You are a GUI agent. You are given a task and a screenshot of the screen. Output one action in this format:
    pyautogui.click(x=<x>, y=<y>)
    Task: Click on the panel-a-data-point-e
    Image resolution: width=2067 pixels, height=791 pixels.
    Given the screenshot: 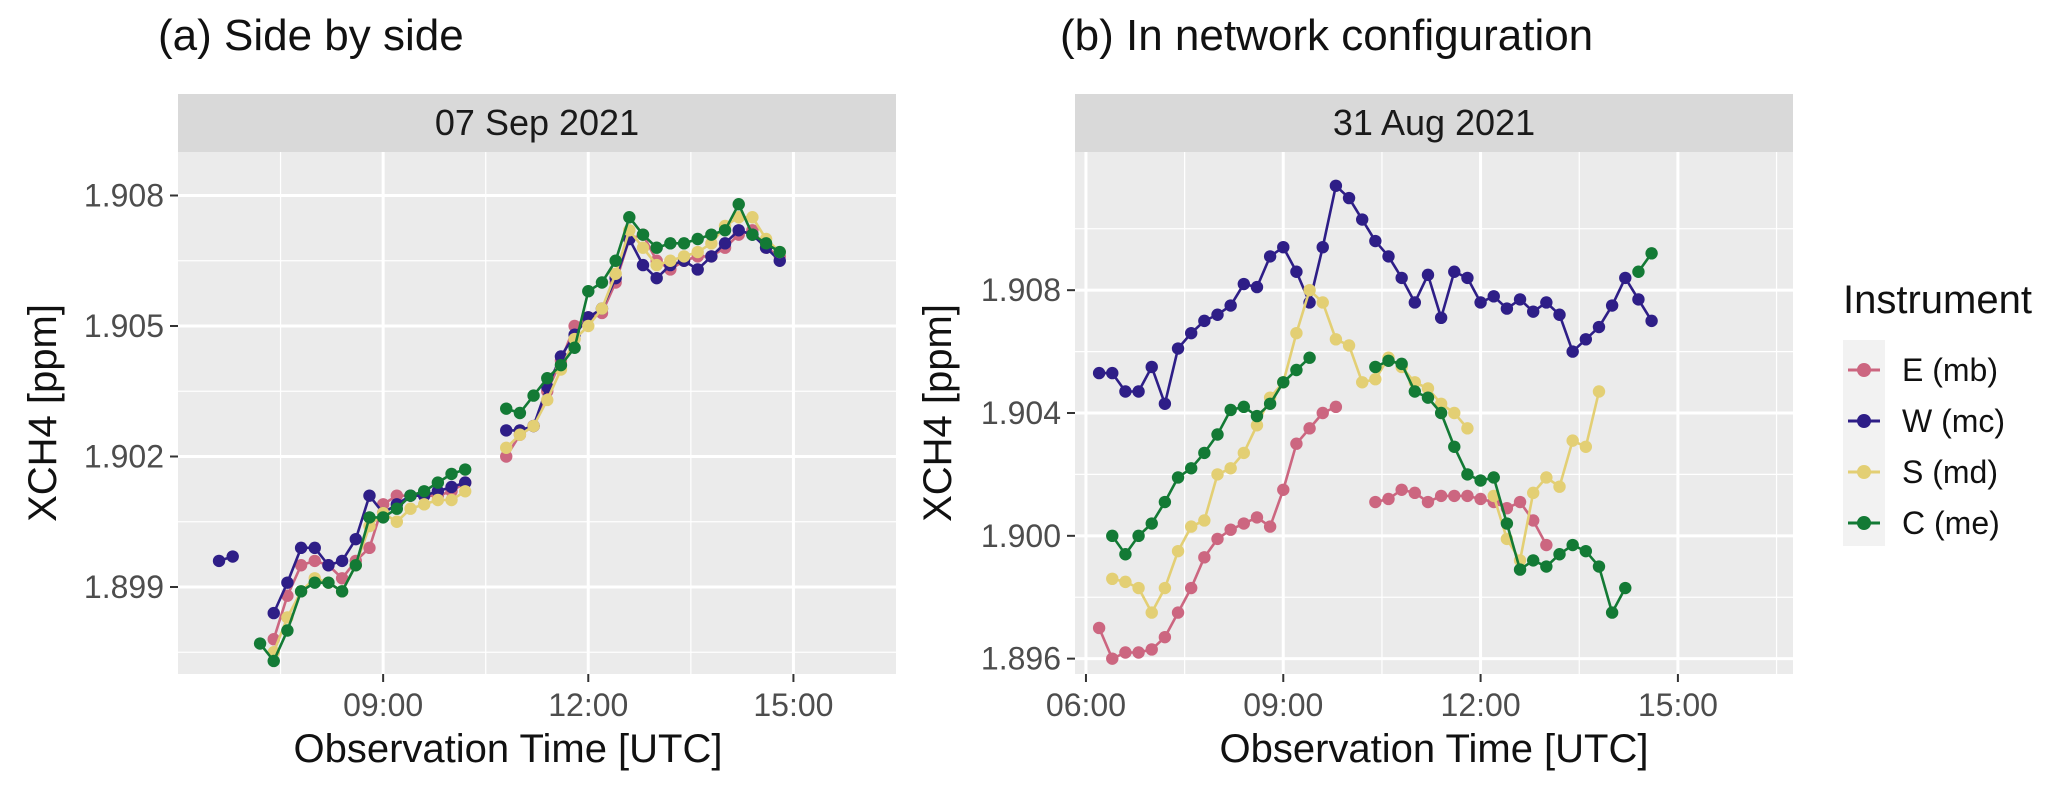 What is the action you would take?
    pyautogui.click(x=314, y=561)
    